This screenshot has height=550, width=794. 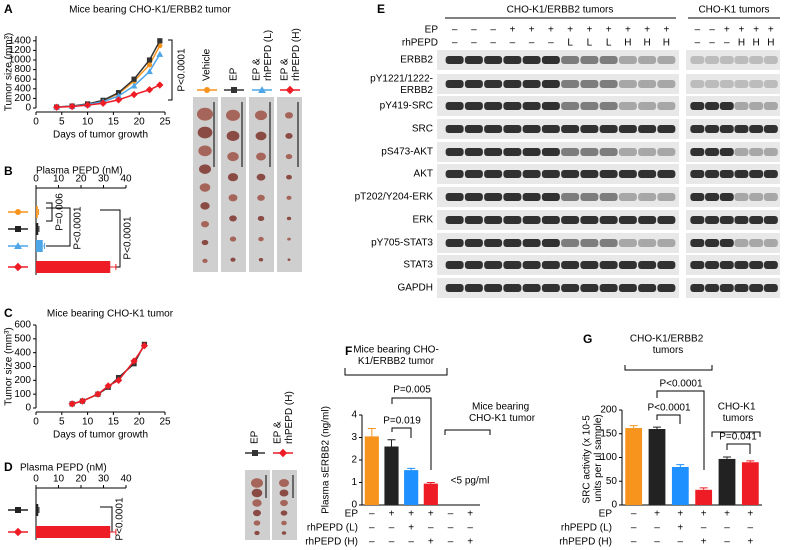 What do you see at coordinates (756, 43) in the screenshot?
I see `lane-label: H` at bounding box center [756, 43].